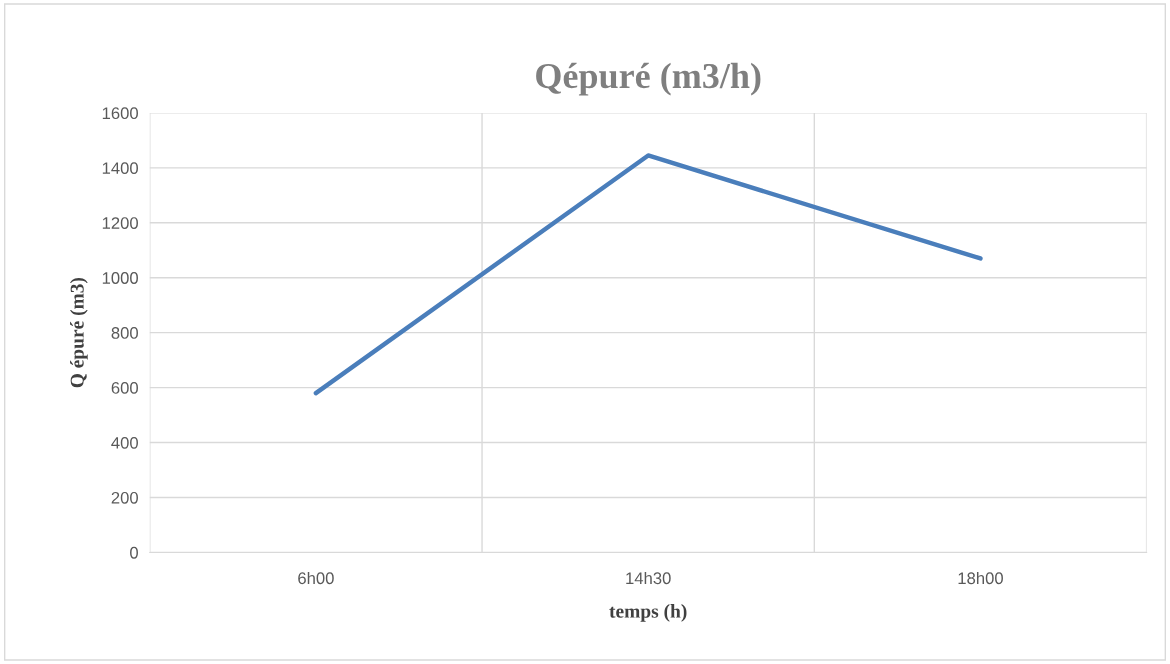 The image size is (1170, 664). What do you see at coordinates (124, 388) in the screenshot?
I see `y-tick-label: 600` at bounding box center [124, 388].